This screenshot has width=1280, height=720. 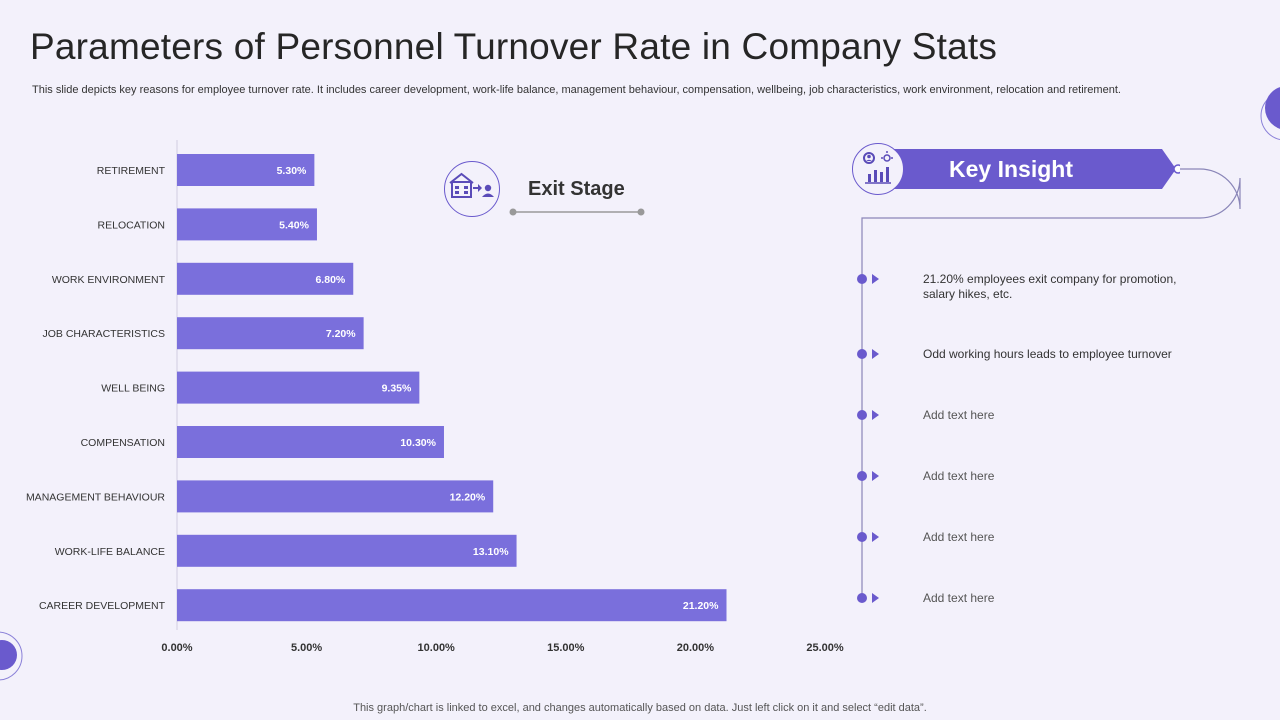 I want to click on bar-value-label: 10.30%, so click(x=418, y=443).